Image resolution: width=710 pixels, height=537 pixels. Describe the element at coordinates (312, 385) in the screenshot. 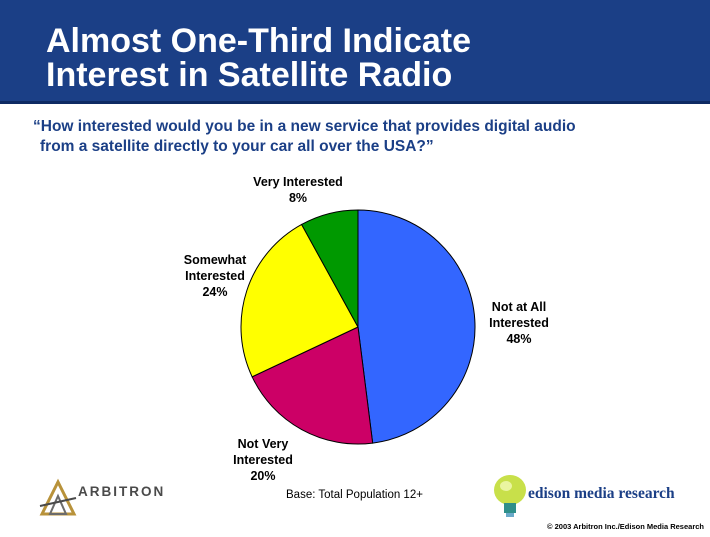

I see `pie-slice-not-very-interested` at that location.